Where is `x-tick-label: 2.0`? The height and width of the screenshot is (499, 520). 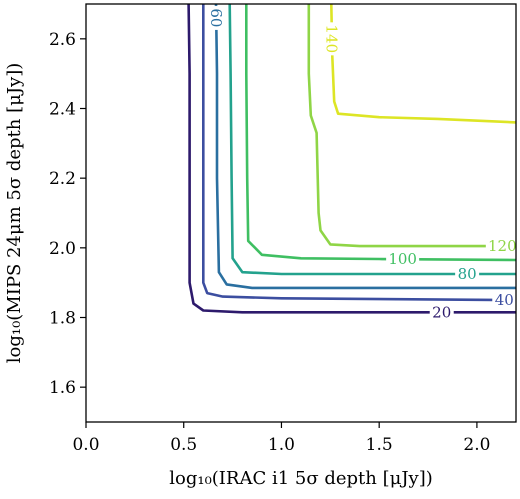
x-tick-label: 2.0 is located at coordinates (476, 445).